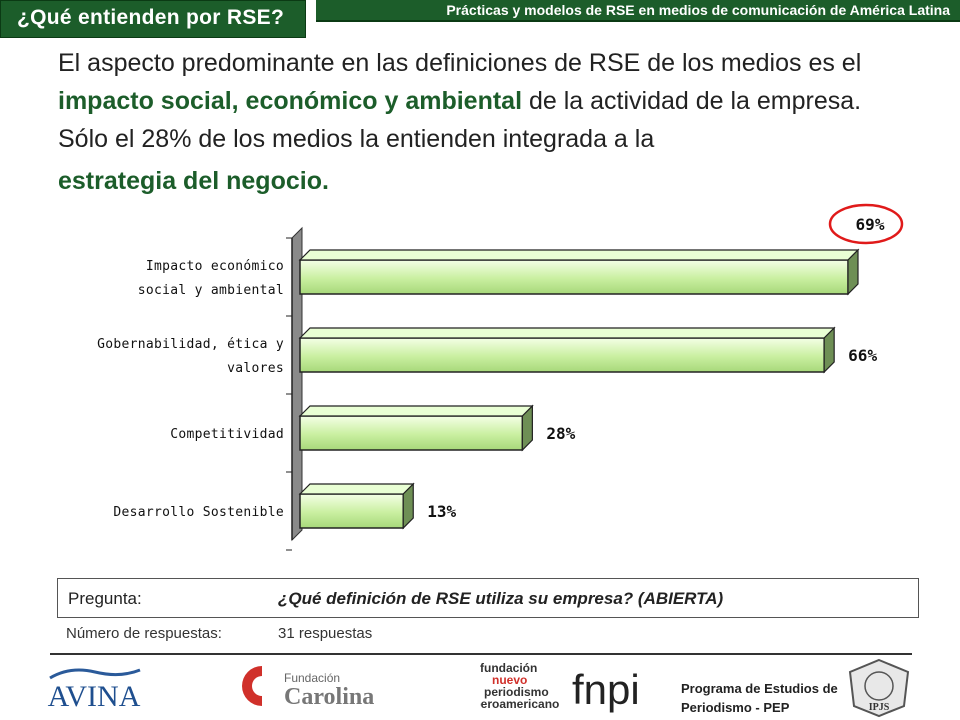  What do you see at coordinates (560, 433) in the screenshot?
I see `value-label: 28%` at bounding box center [560, 433].